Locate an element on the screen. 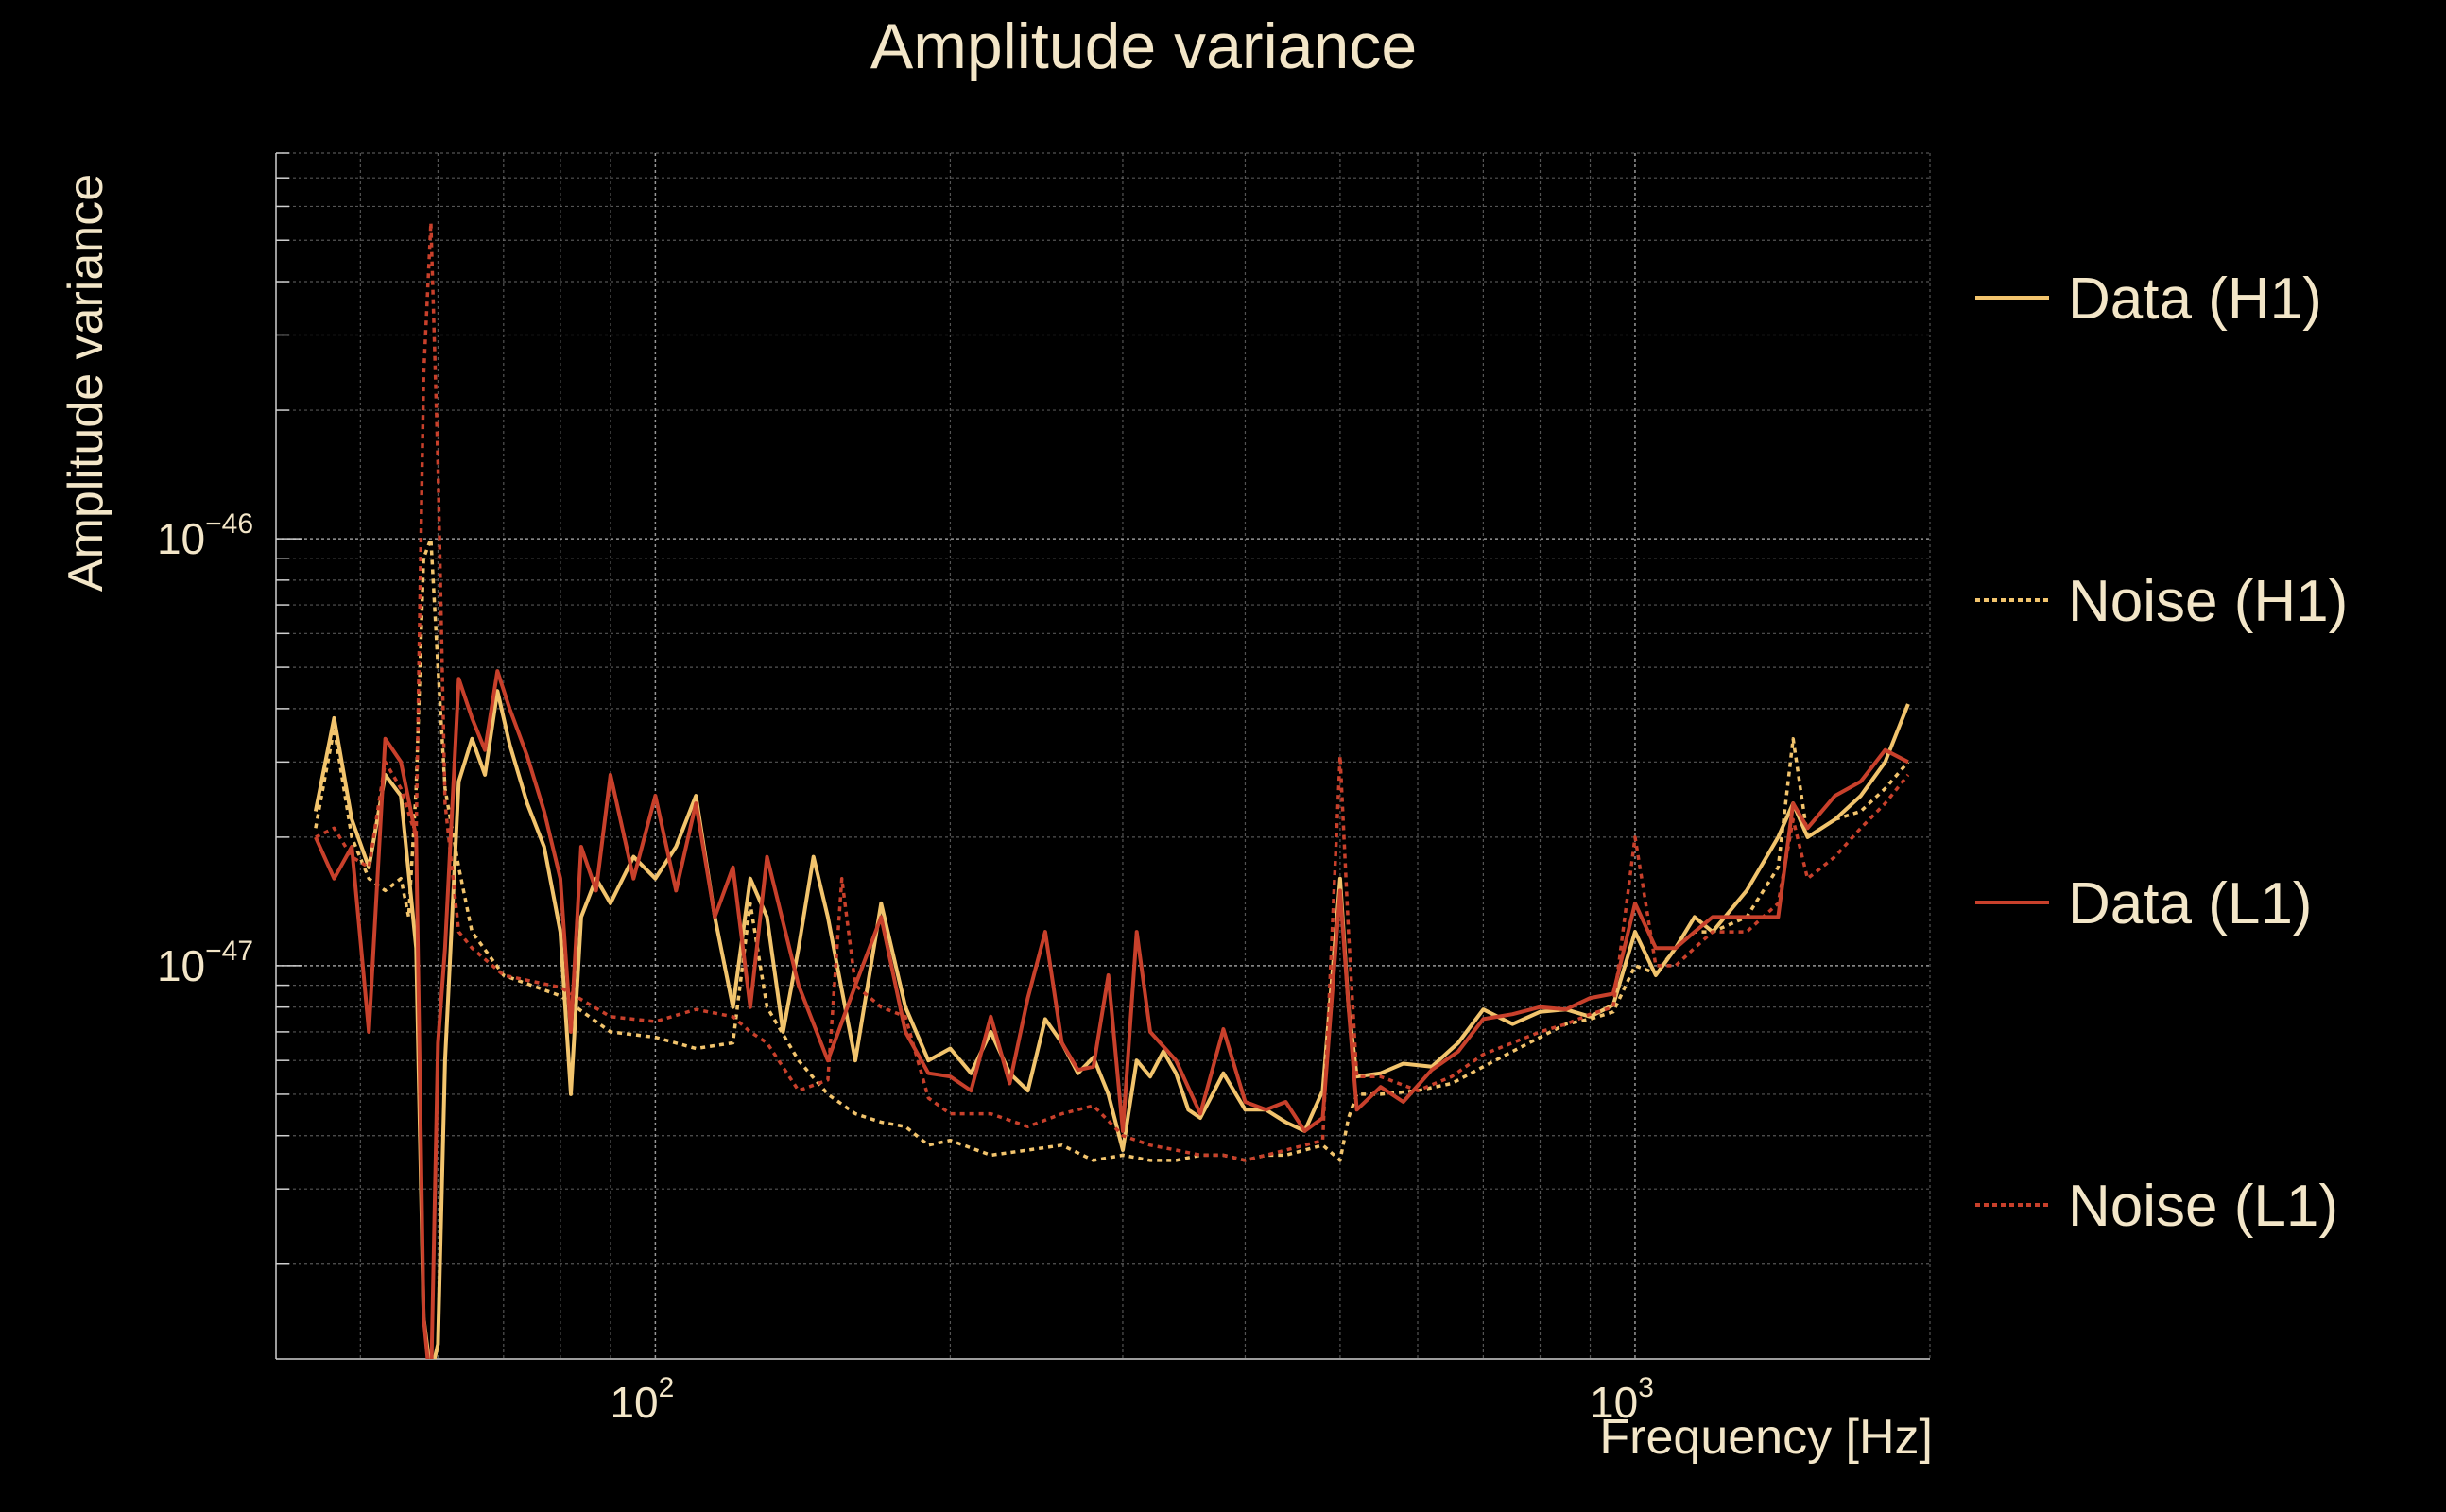 The height and width of the screenshot is (1512, 2446). legend-label-3: Data (L1) is located at coordinates (2190, 903).